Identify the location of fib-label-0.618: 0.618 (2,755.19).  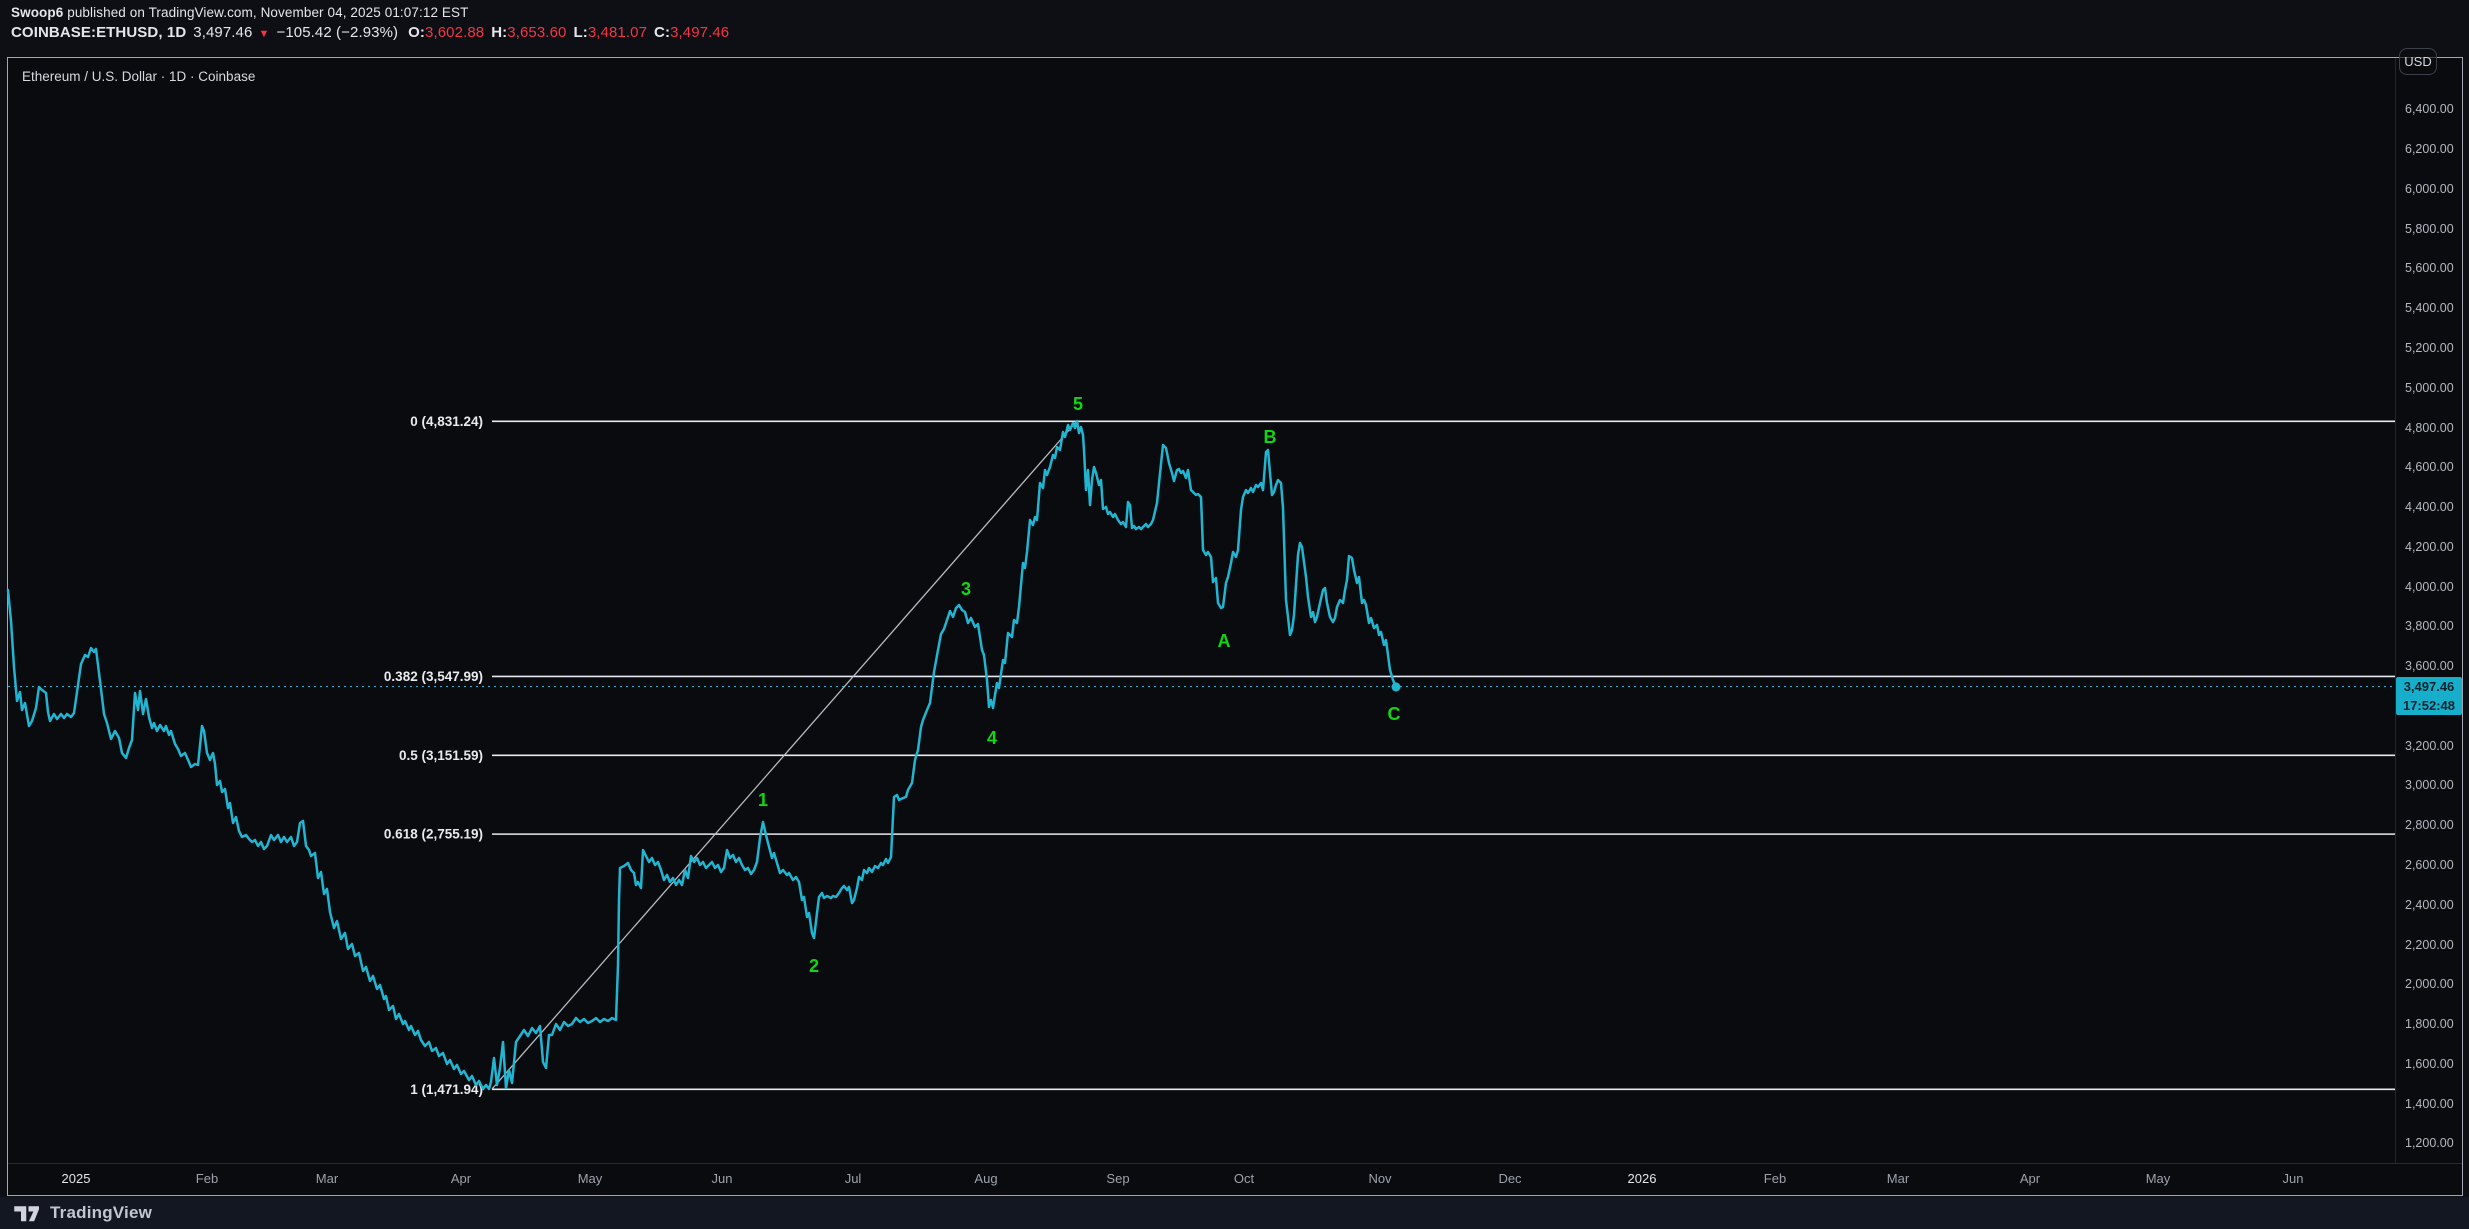
(433, 834).